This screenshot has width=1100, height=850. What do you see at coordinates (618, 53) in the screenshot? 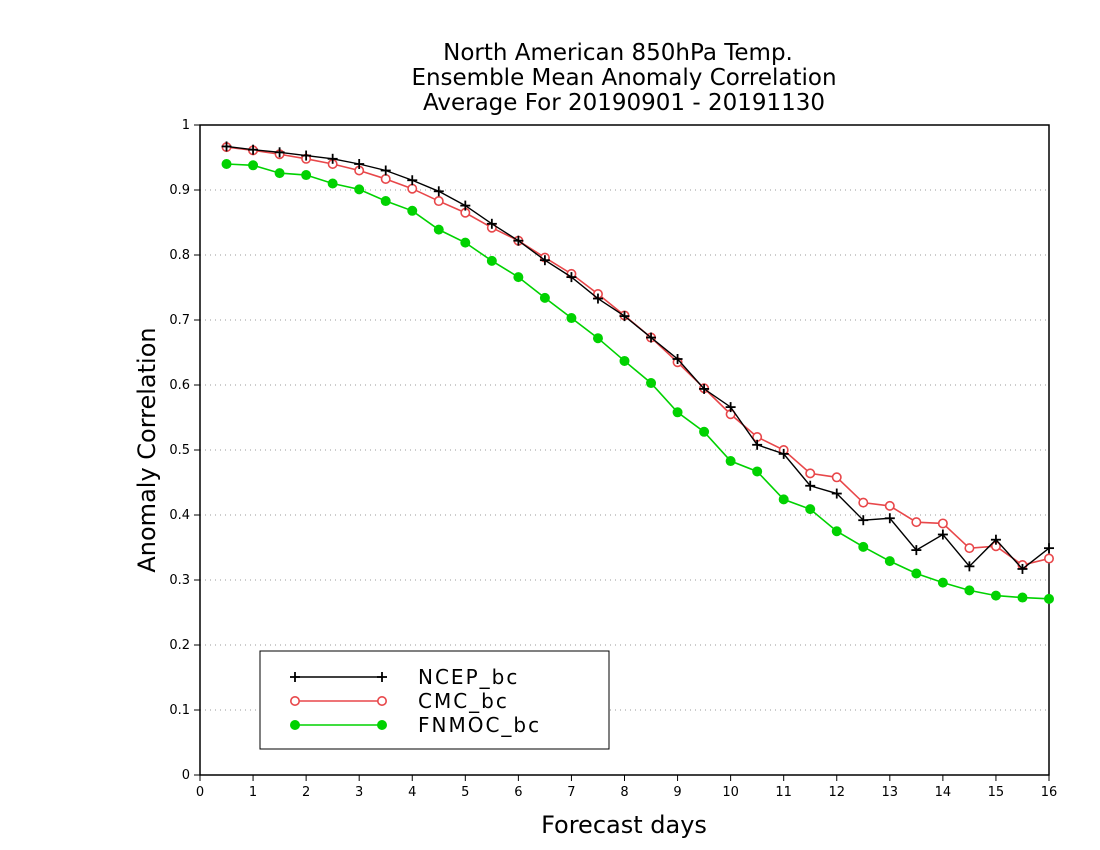
I see `chart-title-line-1: North American 850hPa Temp.` at bounding box center [618, 53].